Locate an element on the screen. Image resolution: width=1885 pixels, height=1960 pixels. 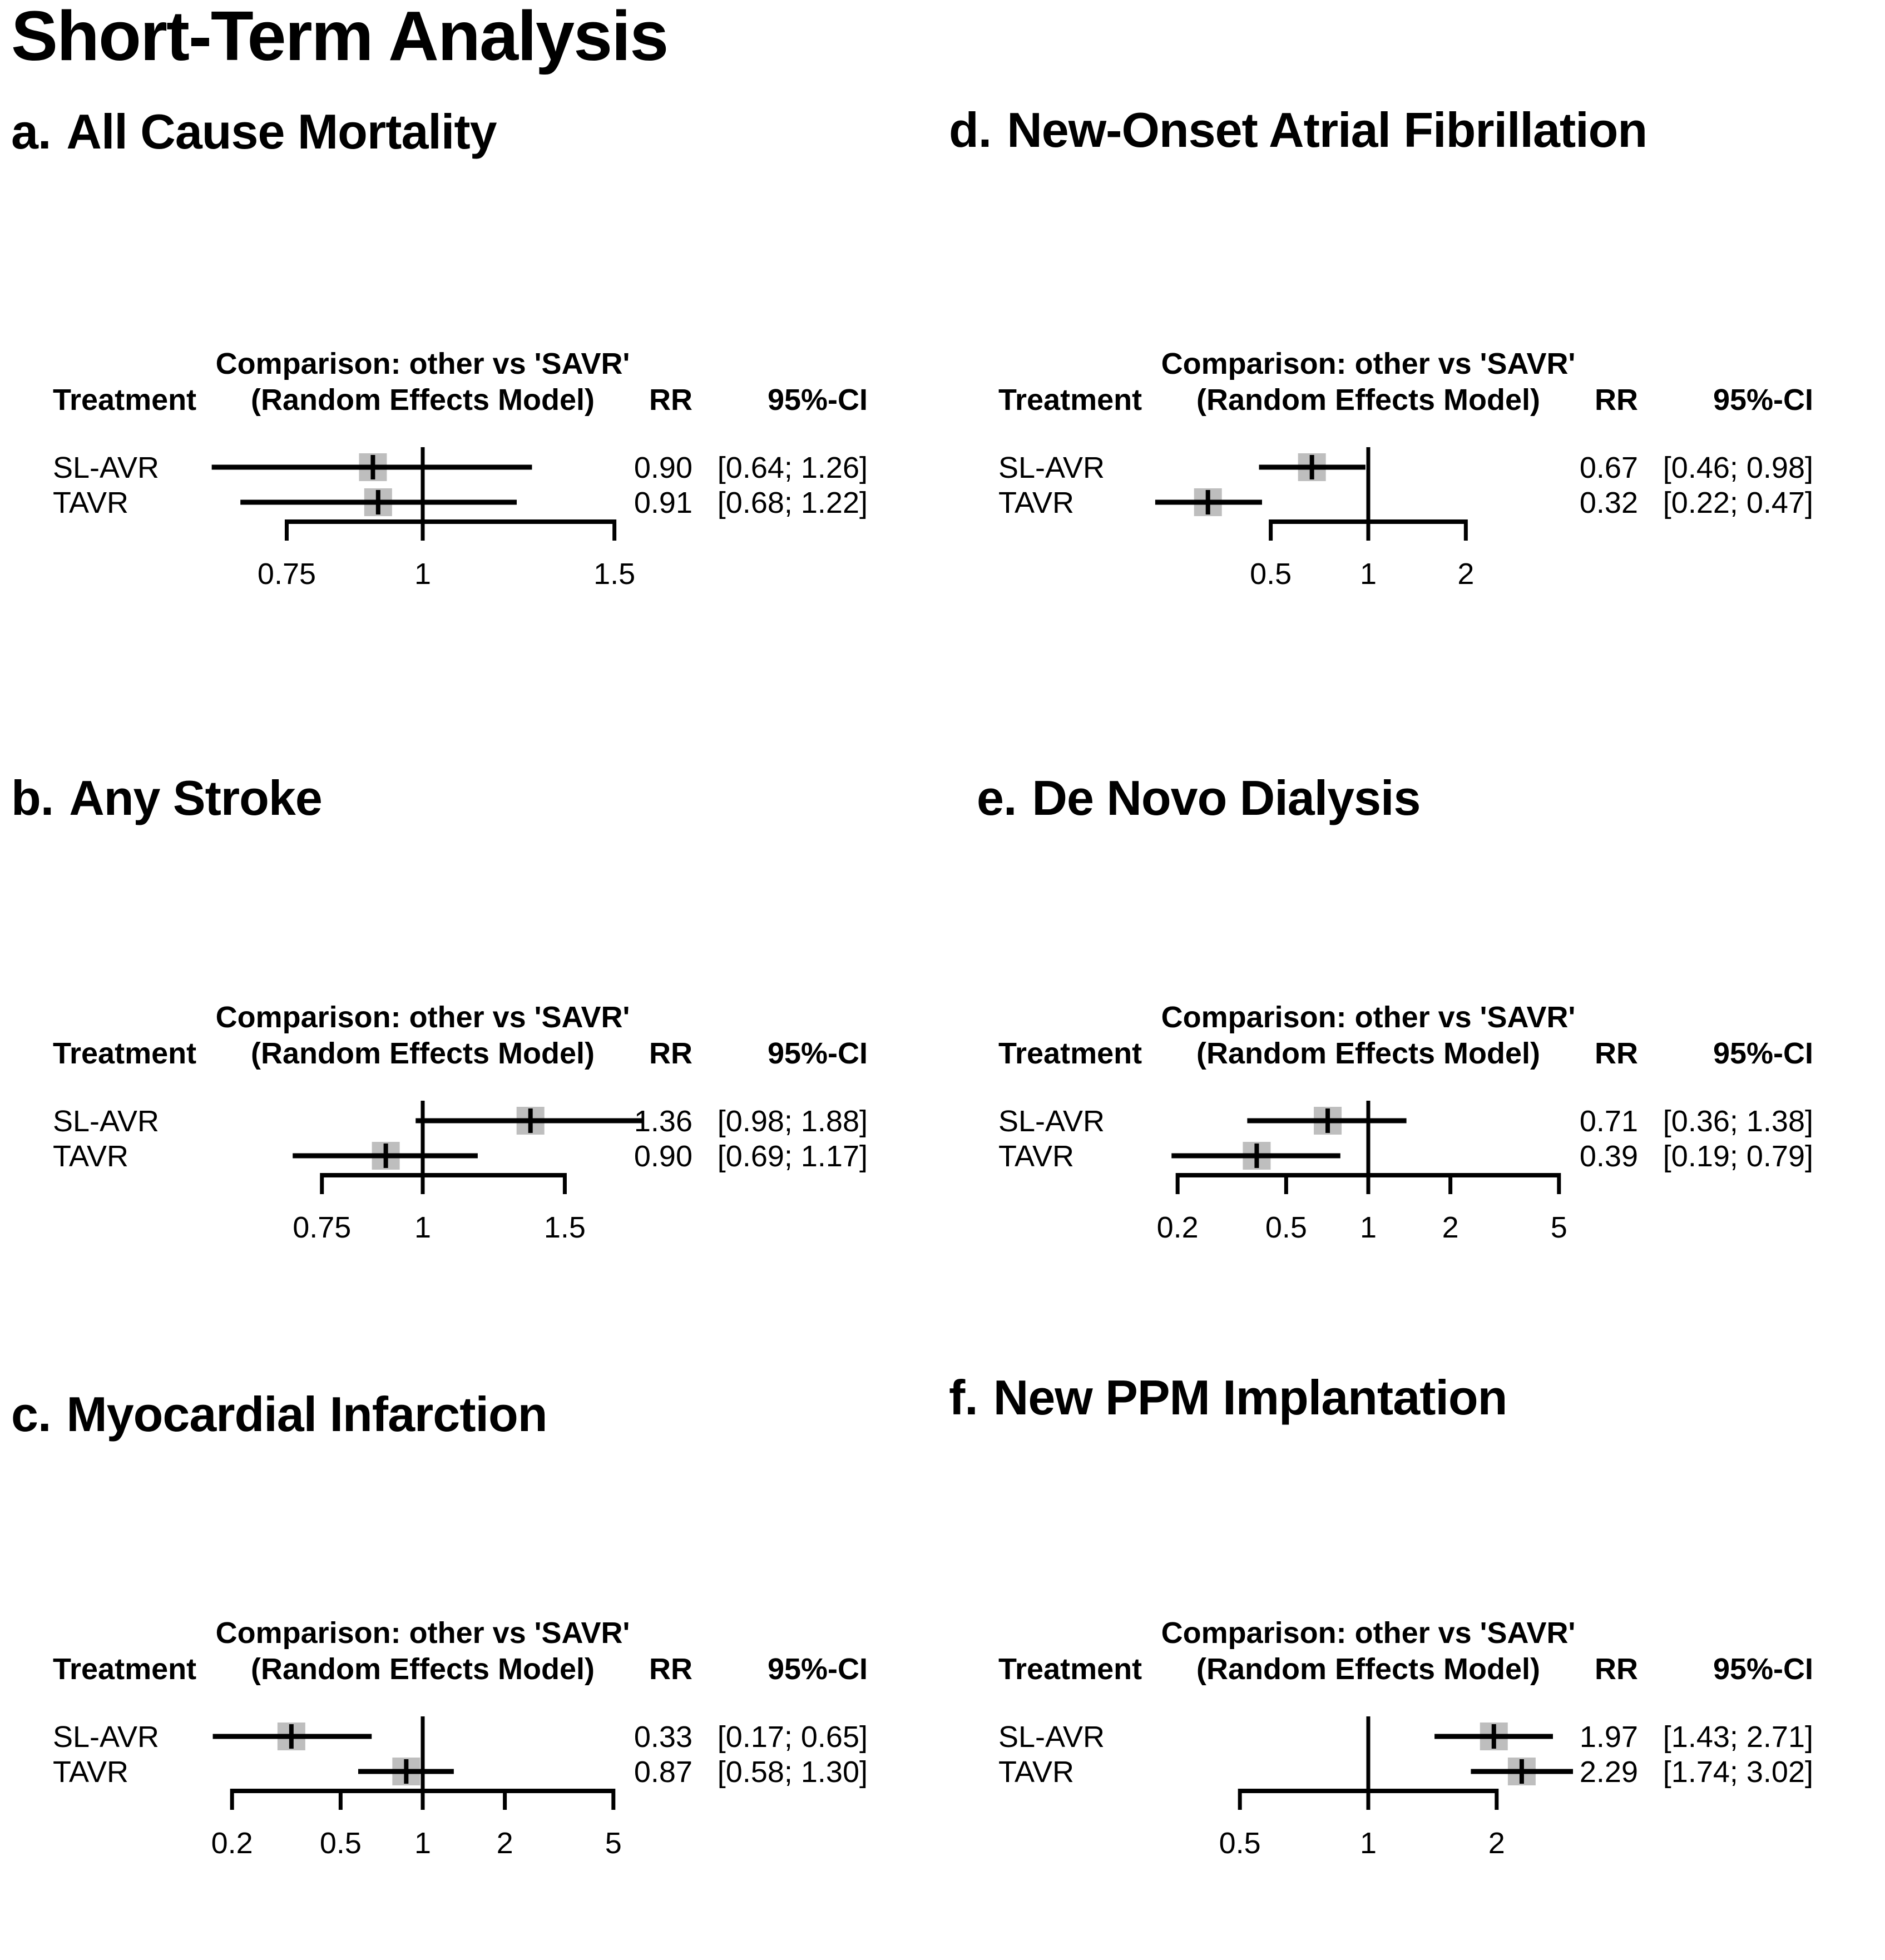
panel-letter: b. is located at coordinates (32, 797).